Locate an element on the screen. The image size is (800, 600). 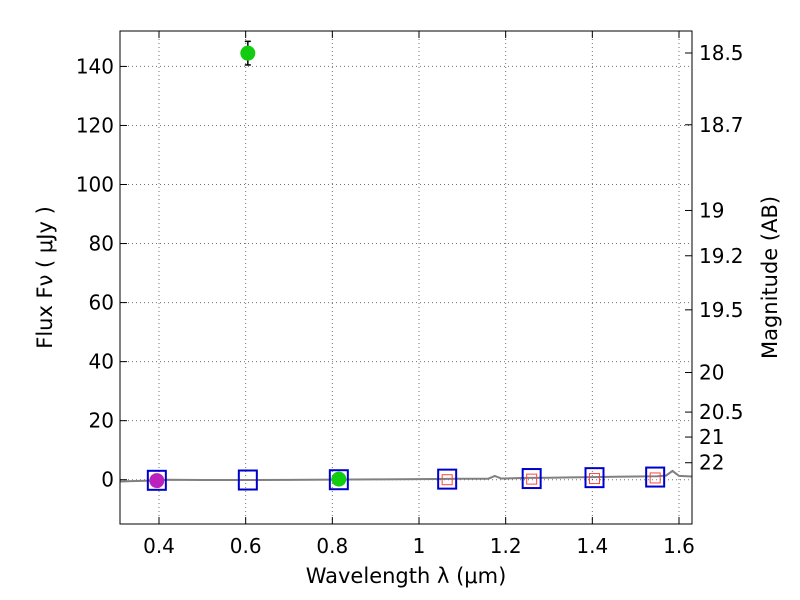
magnitude-tick-label: 18.7 is located at coordinates (721, 125).